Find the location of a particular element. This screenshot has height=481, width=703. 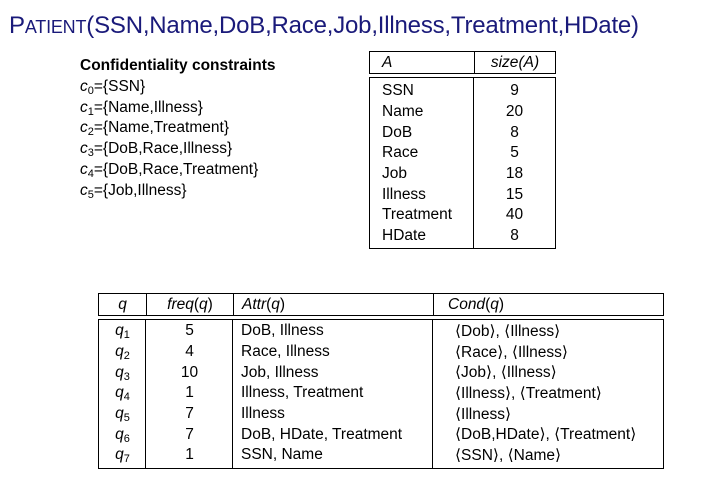

constraint-item: c3={DoB,Race,Illness} is located at coordinates (156, 150).